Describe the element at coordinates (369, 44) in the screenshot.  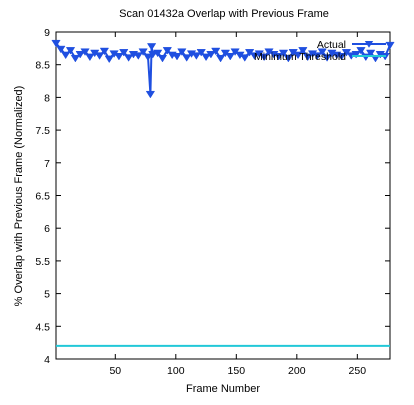
I see `legend-marker` at that location.